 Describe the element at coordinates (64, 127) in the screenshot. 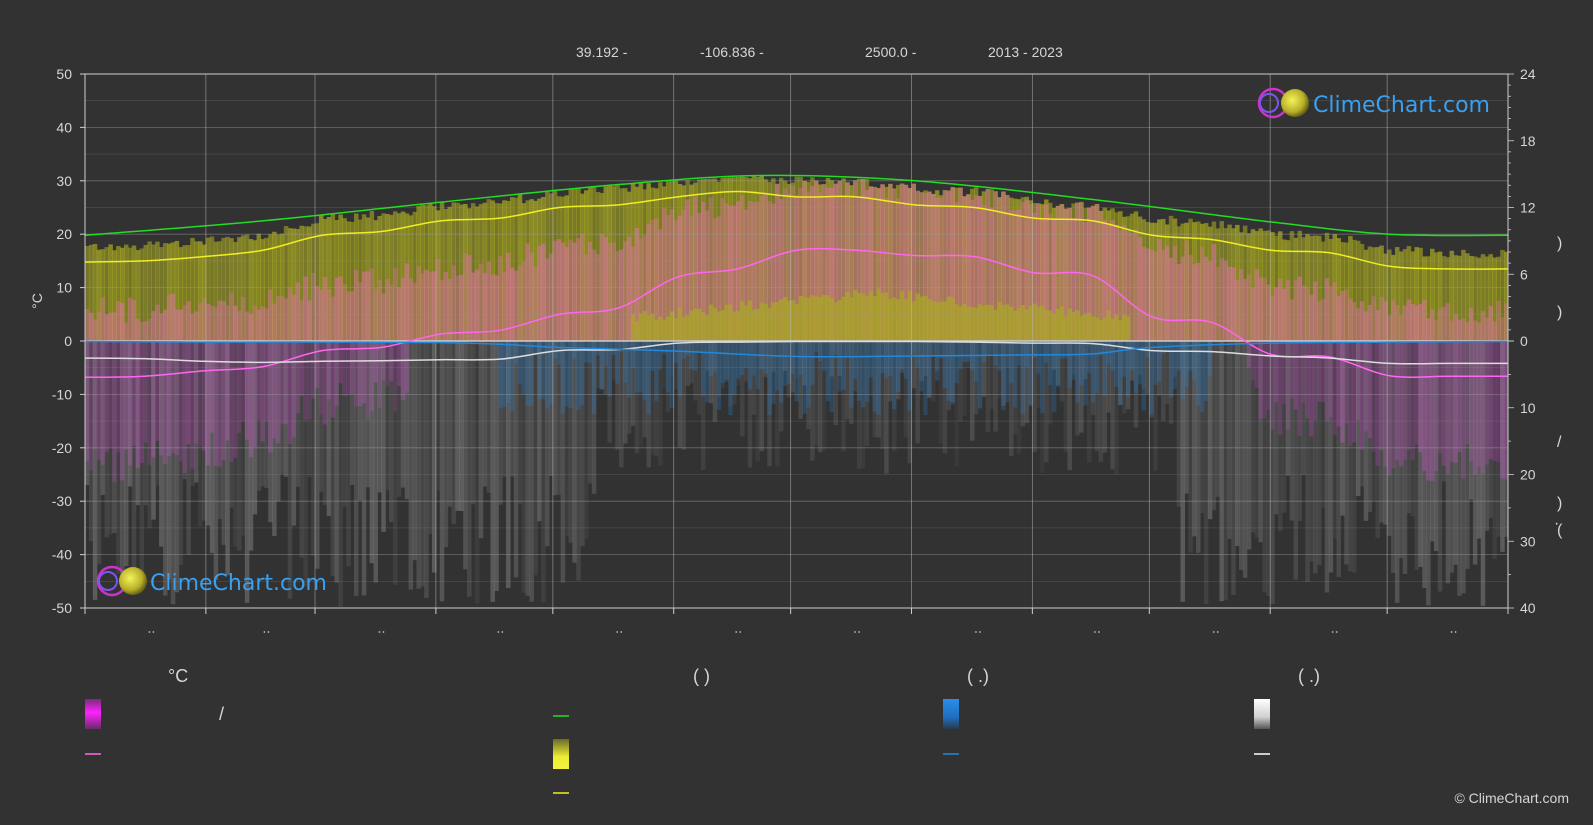

I see `y-tick-label: 40` at that location.